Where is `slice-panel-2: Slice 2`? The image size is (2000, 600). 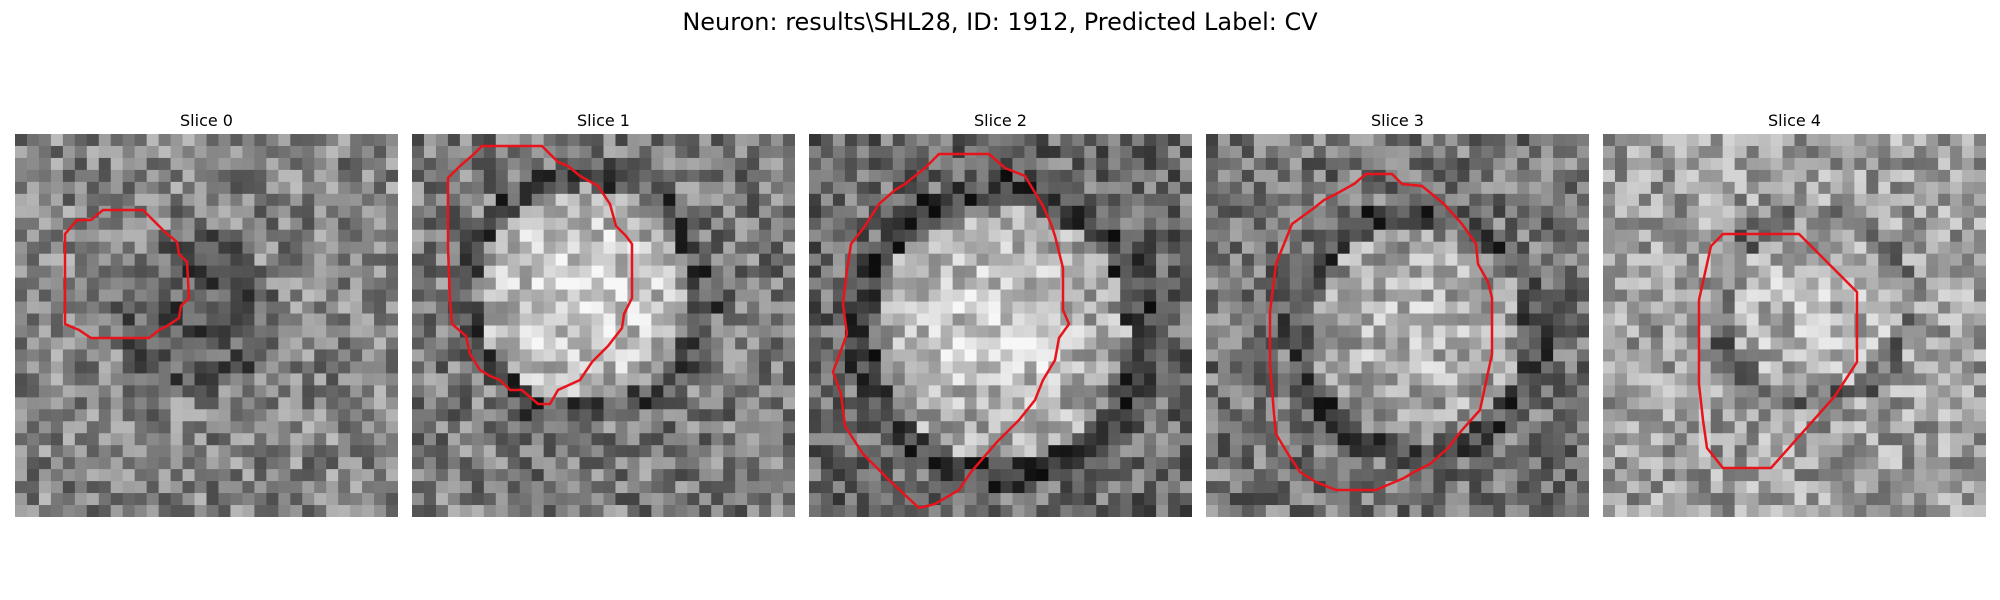
slice-panel-2: Slice 2 is located at coordinates (1000, 312).